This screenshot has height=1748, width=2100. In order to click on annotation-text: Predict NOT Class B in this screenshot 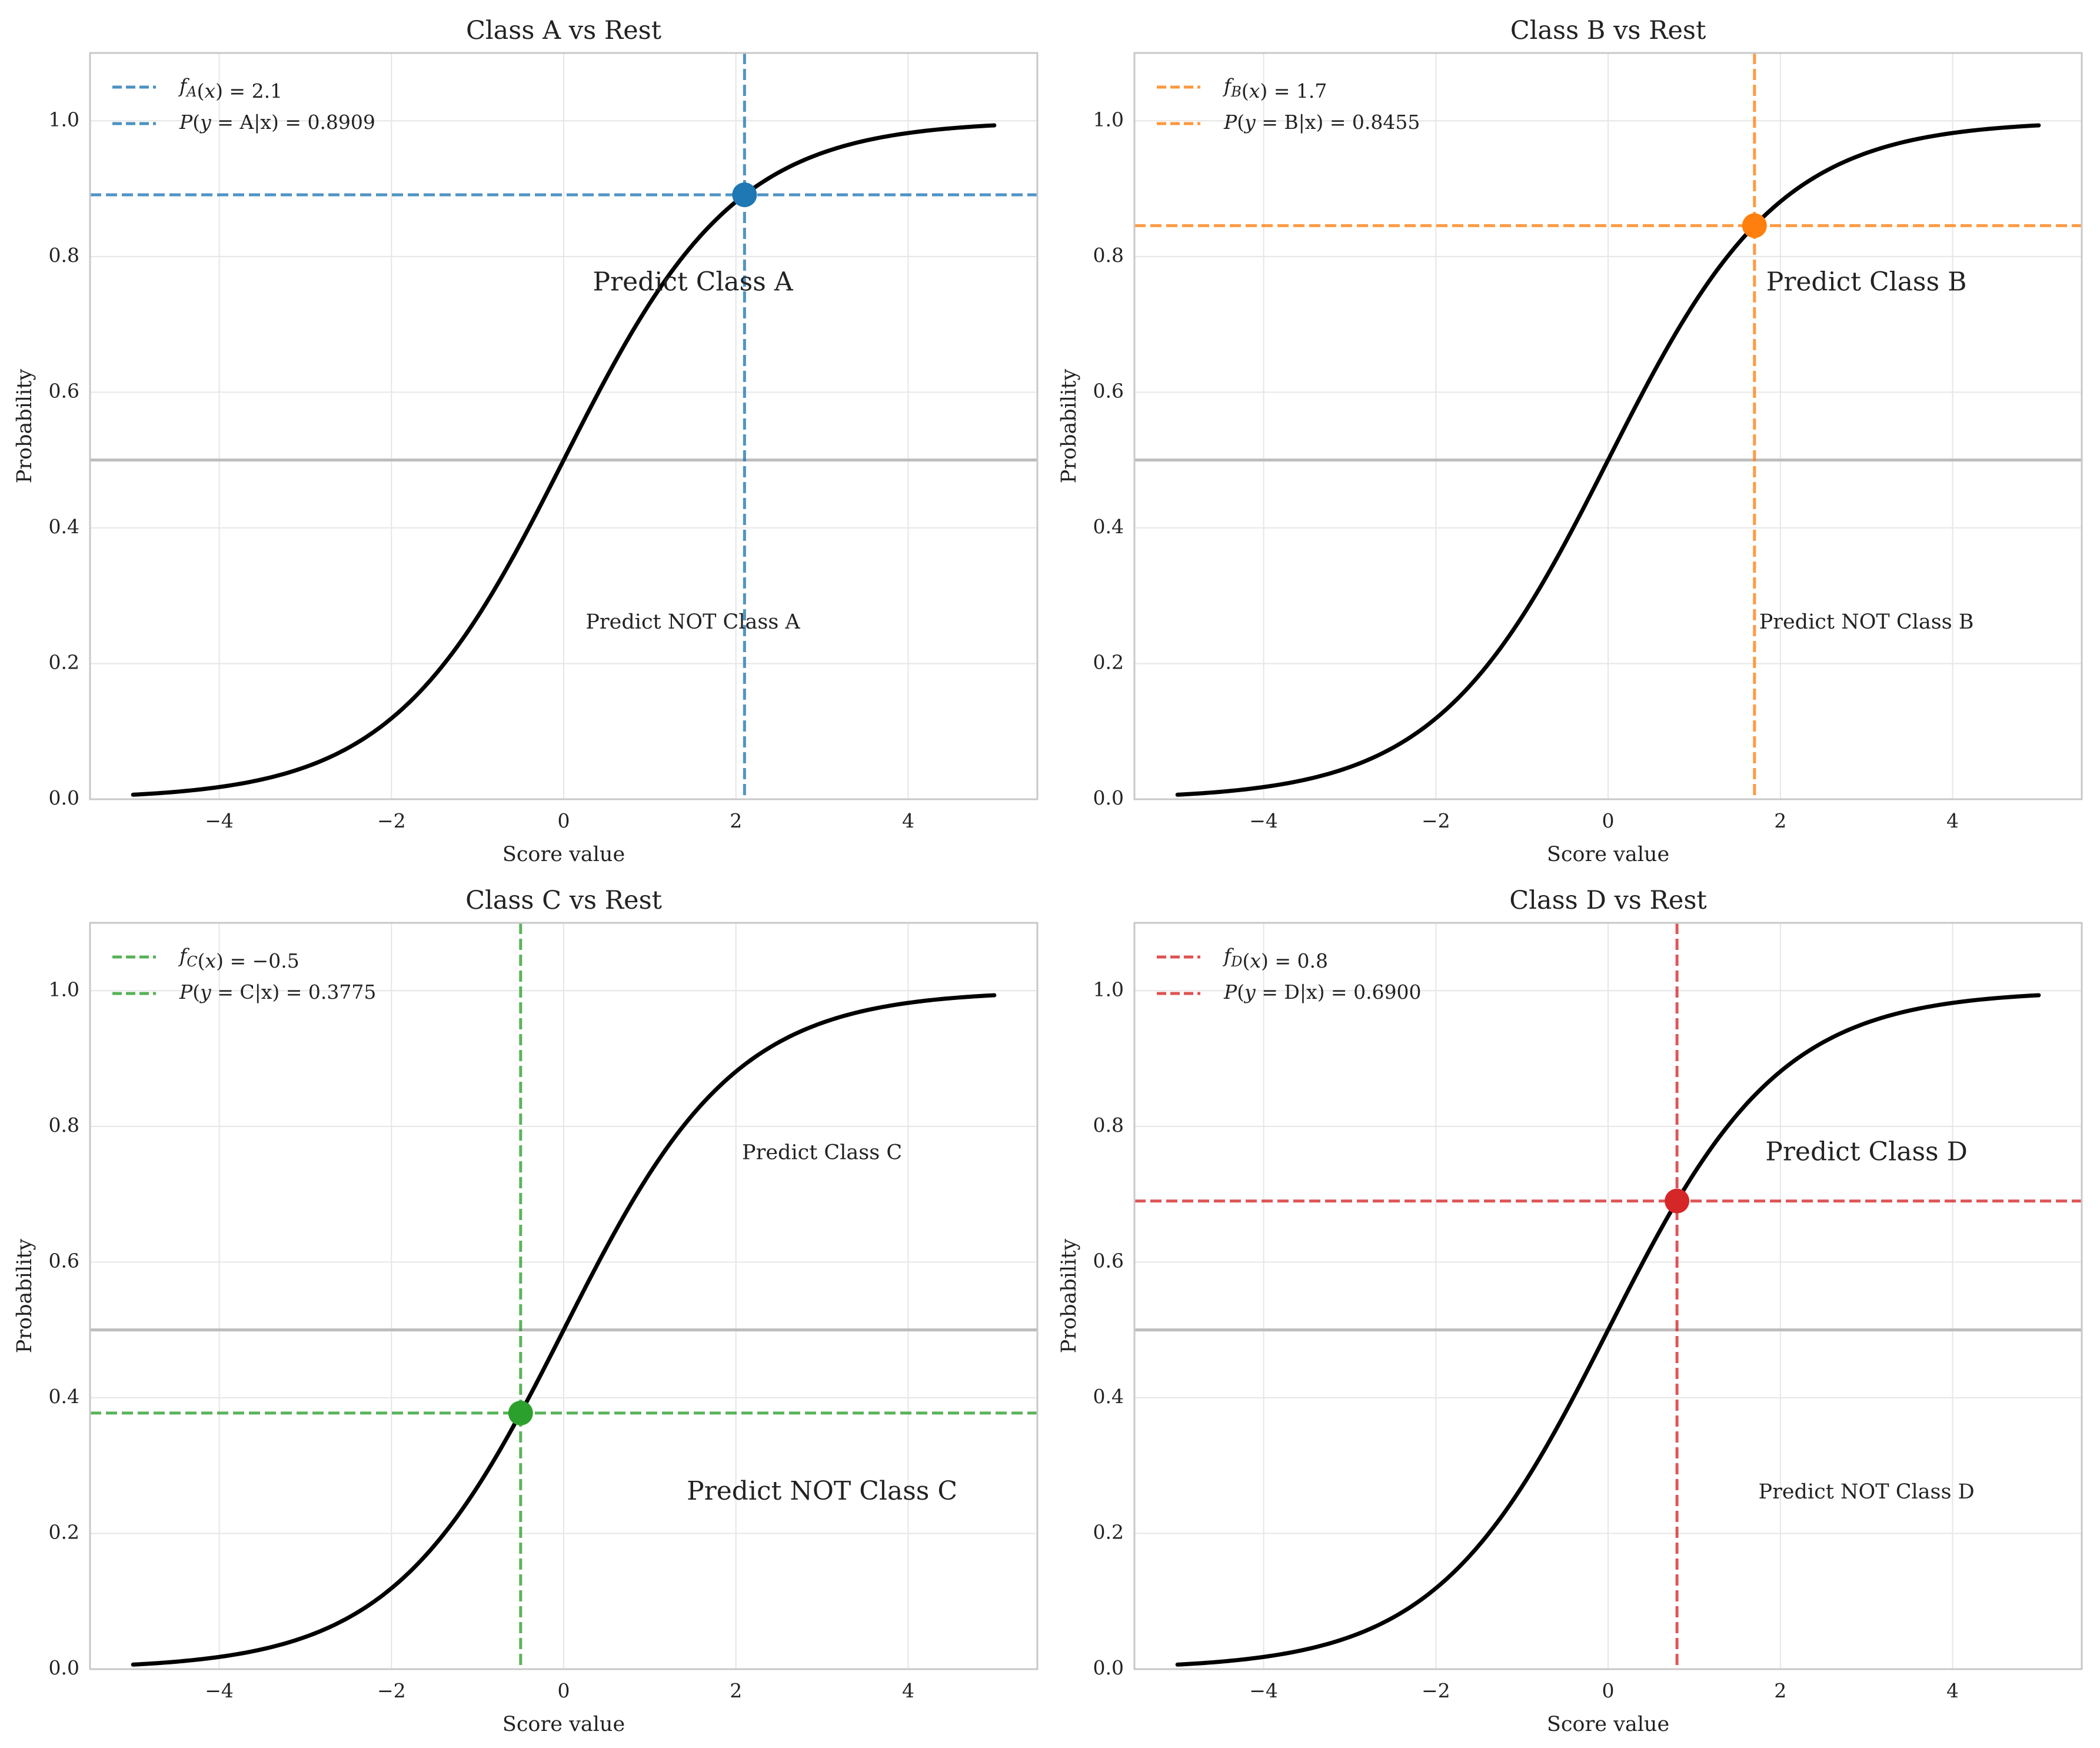, I will do `click(1866, 622)`.